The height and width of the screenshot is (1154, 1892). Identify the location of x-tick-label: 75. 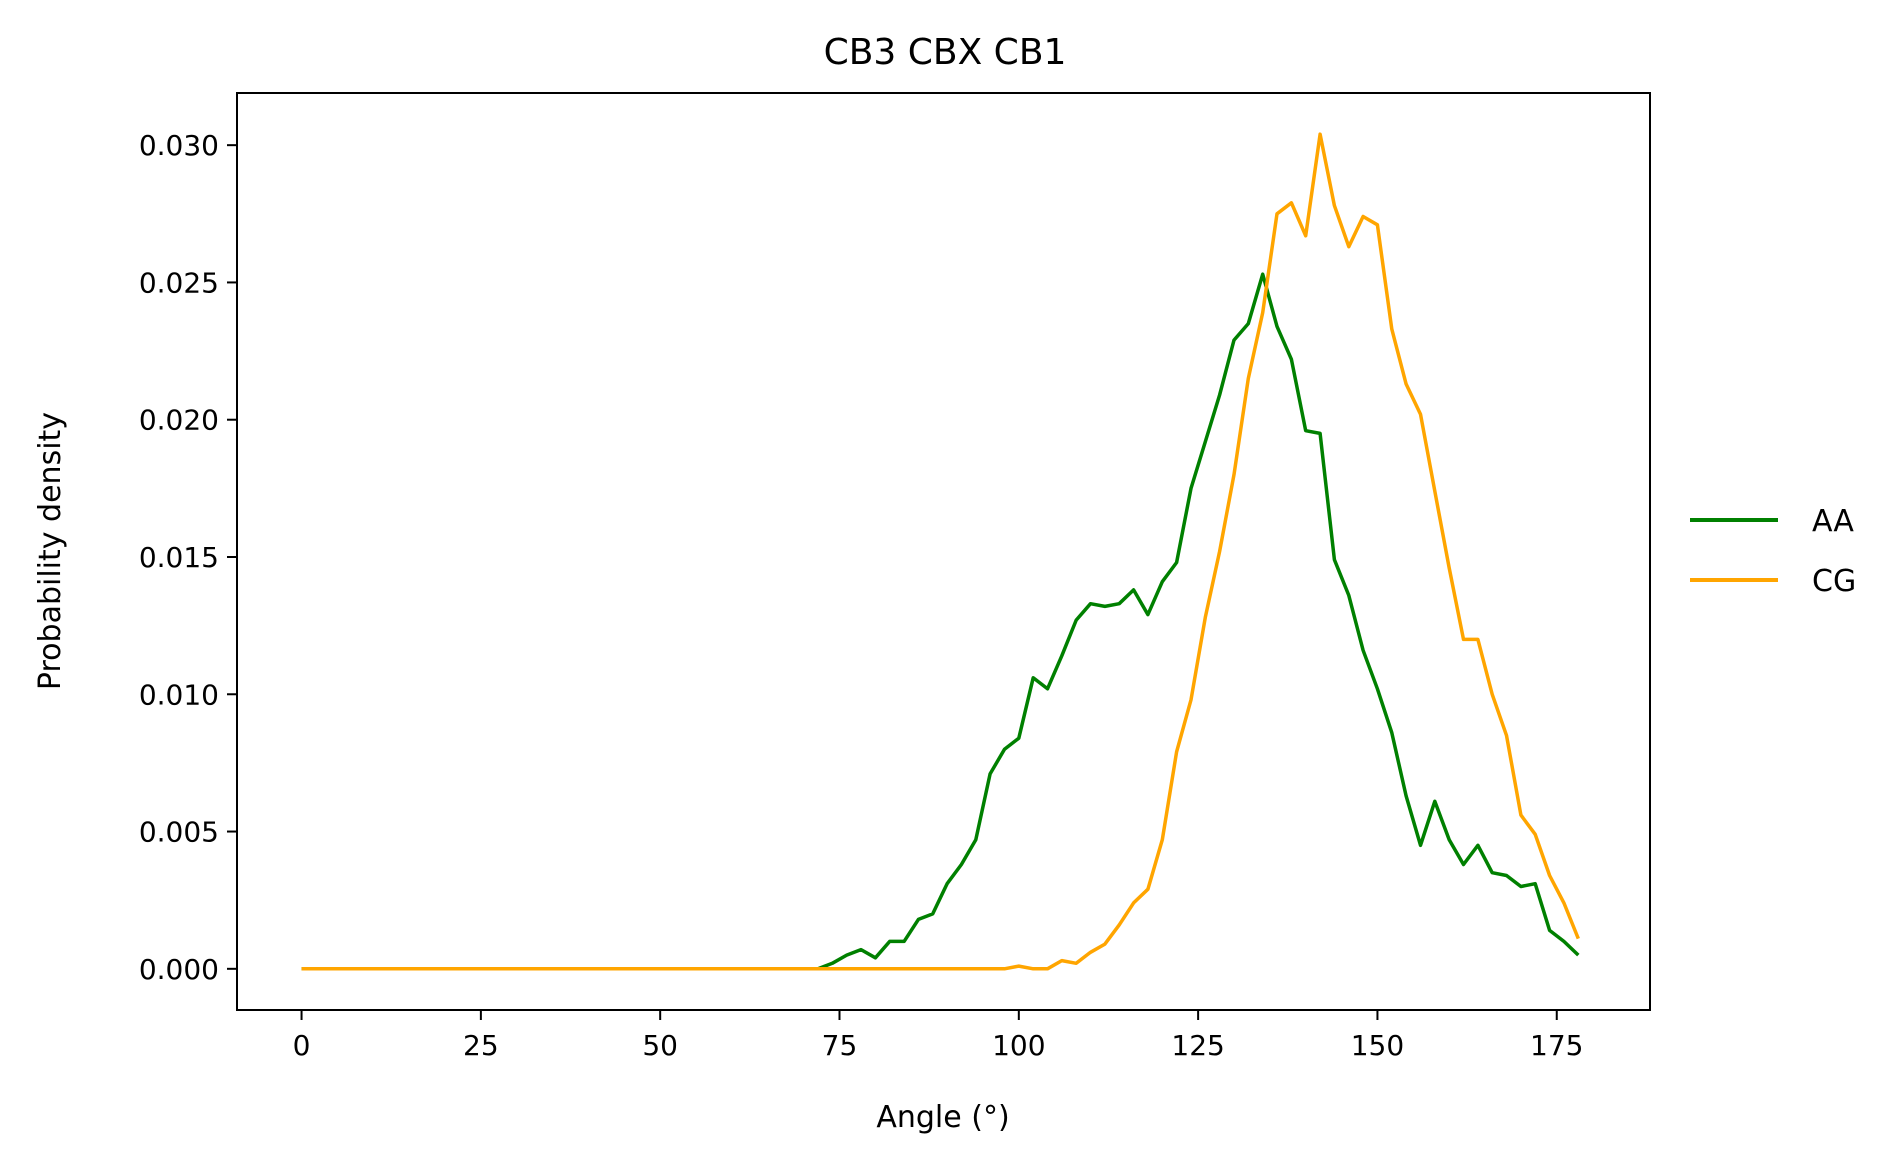
(840, 1045).